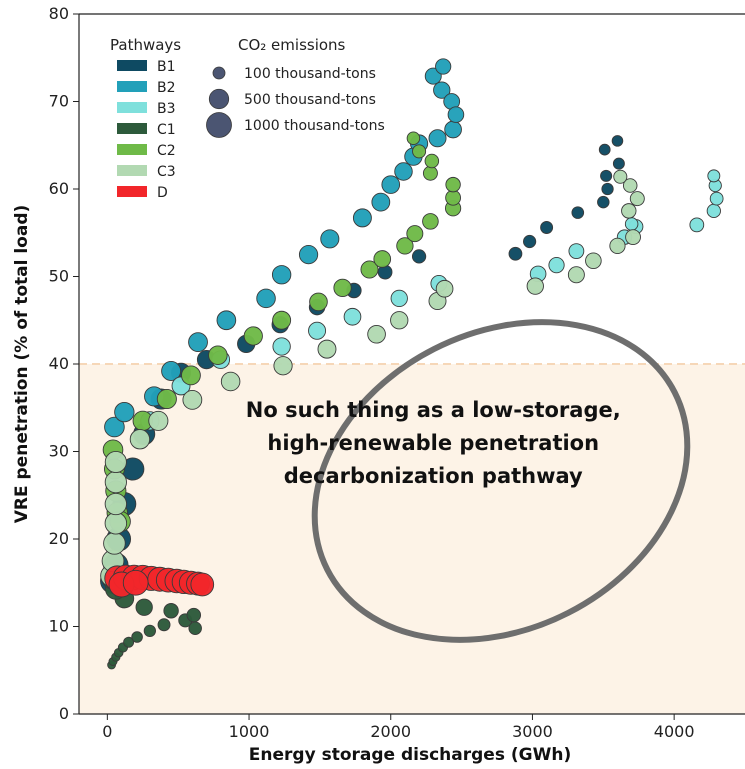 The height and width of the screenshot is (769, 745). I want to click on legend-swatch-C1, so click(132, 128).